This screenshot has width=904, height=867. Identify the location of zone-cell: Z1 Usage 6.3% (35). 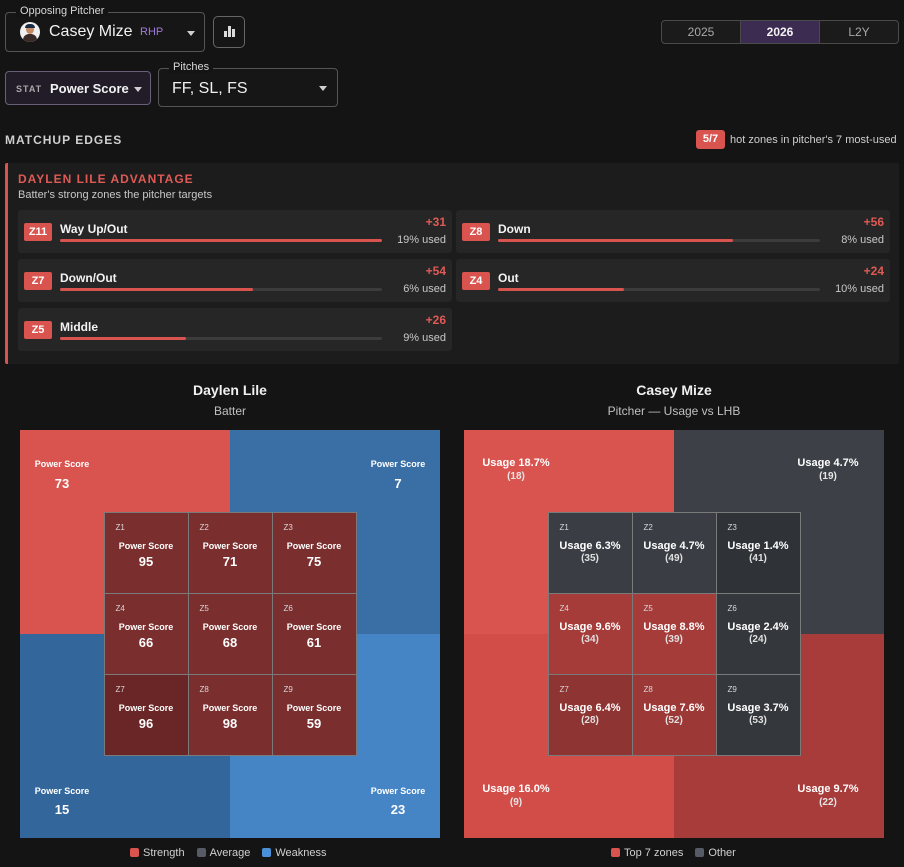
(590, 552).